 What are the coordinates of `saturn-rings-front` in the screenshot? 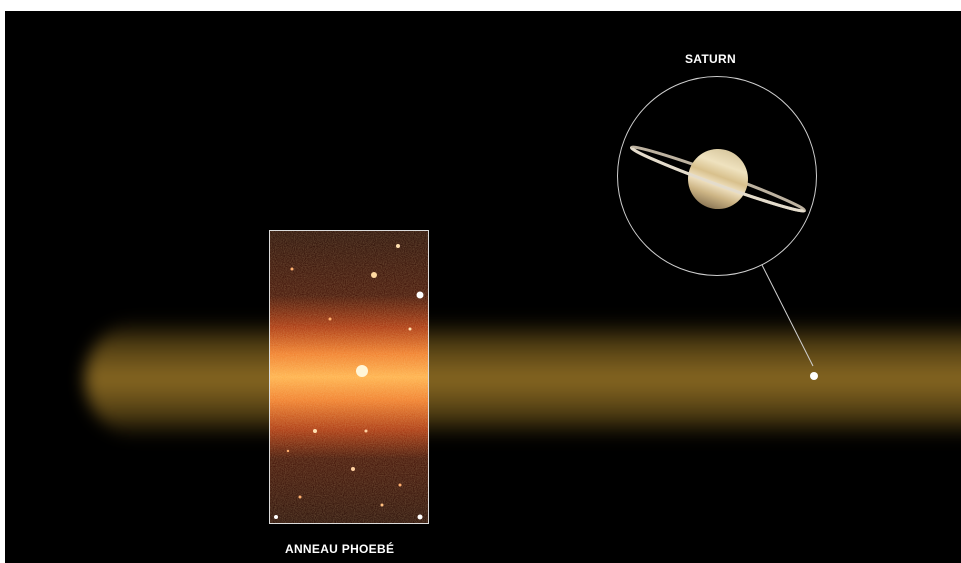 It's located at (718, 180).